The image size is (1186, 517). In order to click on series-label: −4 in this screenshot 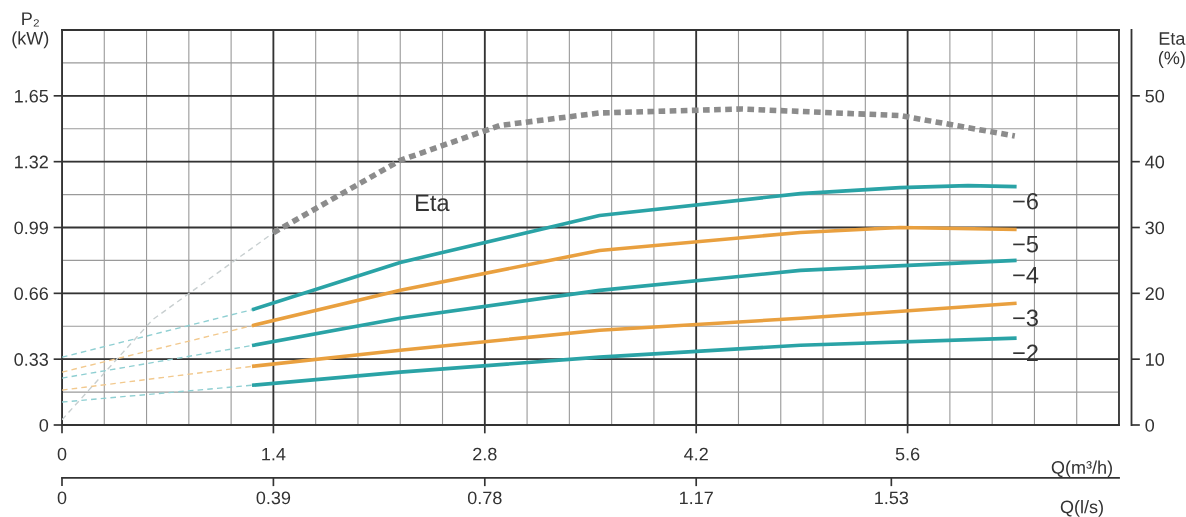, I will do `click(1026, 275)`.